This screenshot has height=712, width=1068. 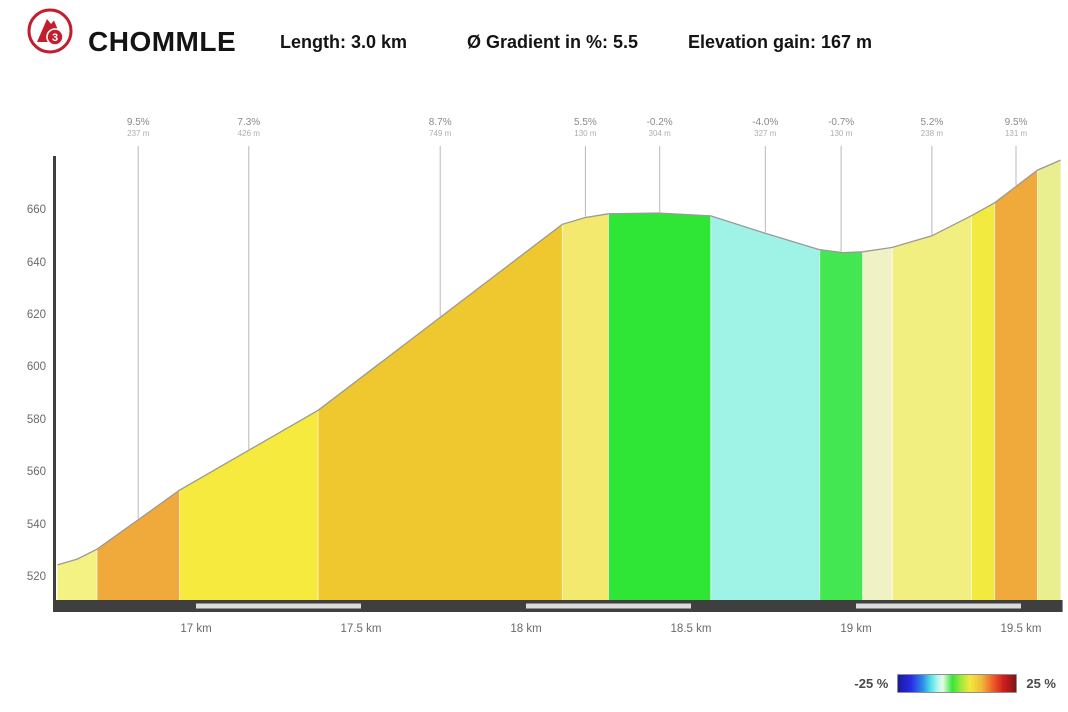 I want to click on gradient-percent: -4.0%, so click(x=765, y=122).